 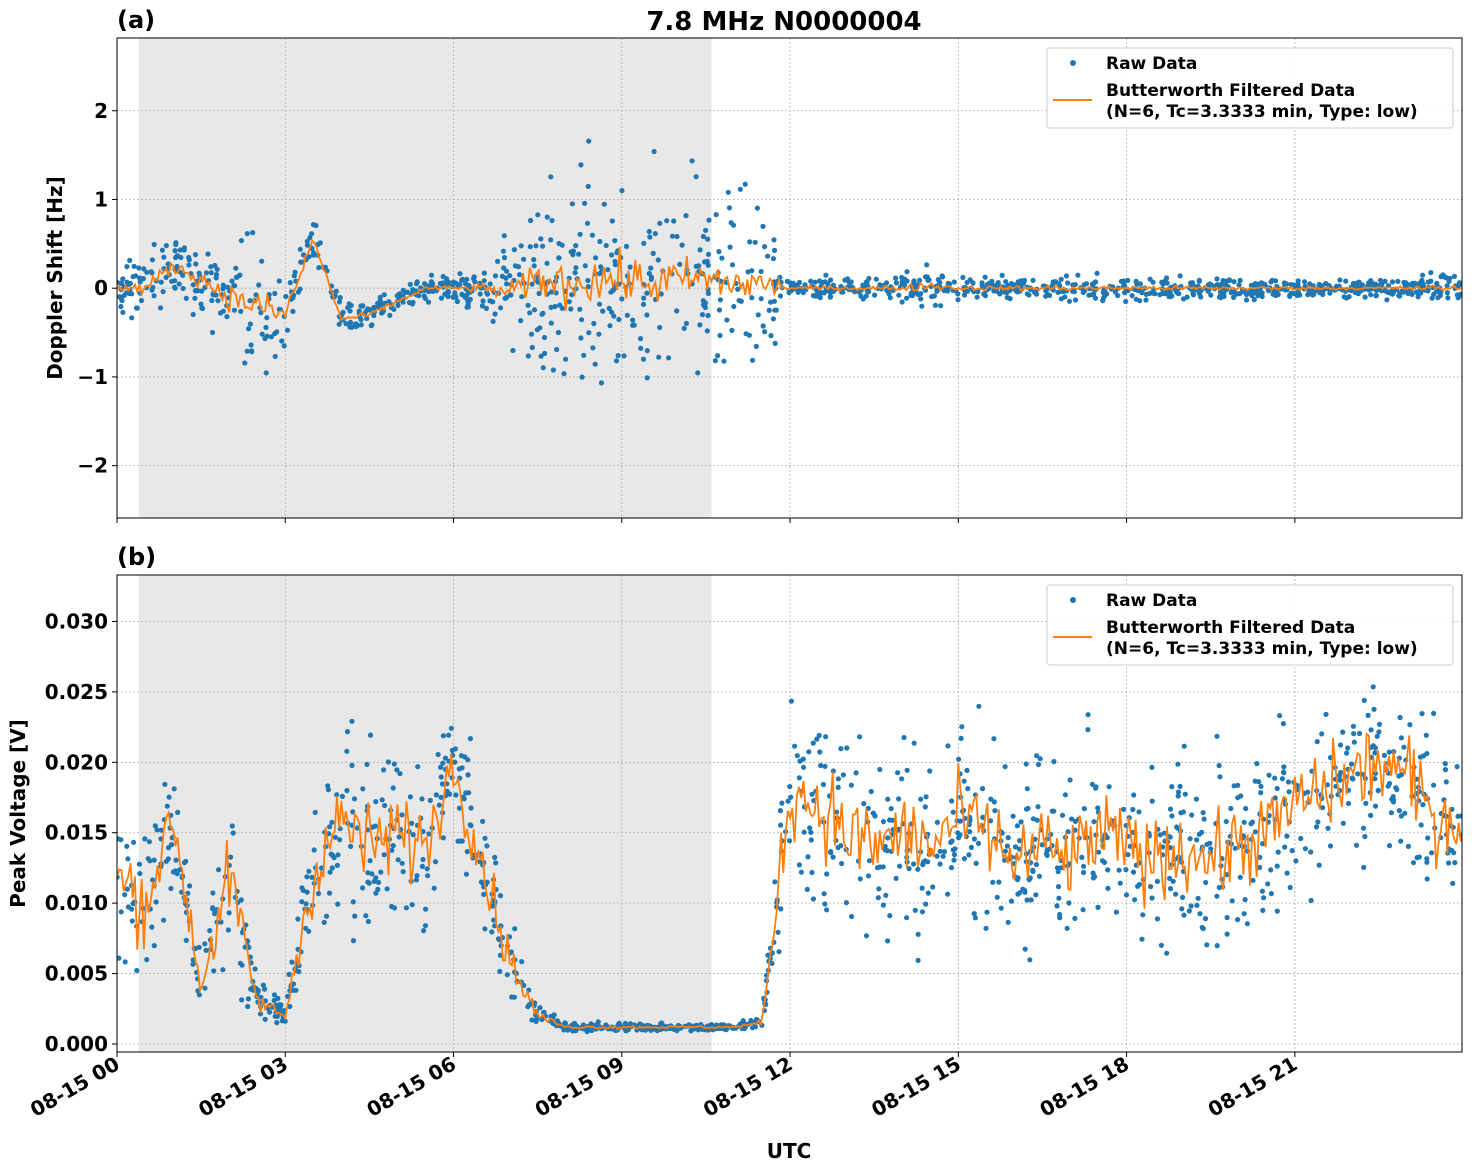 I want to click on legend-filtered-params: (N=6, Tc=3.3333 min, Type: low), so click(x=1262, y=112).